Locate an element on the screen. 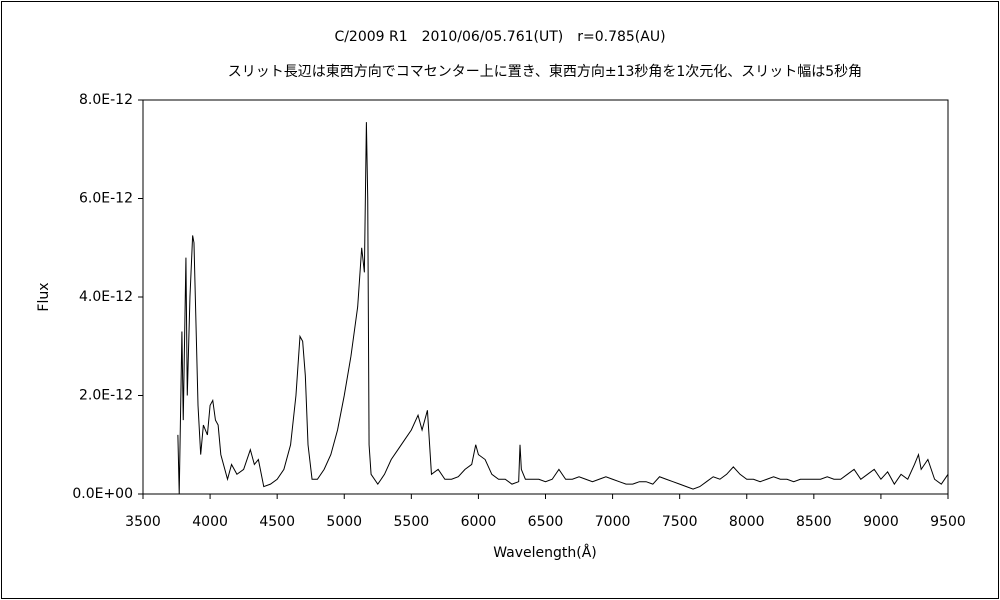  x-tick-label: 6500 is located at coordinates (546, 522).